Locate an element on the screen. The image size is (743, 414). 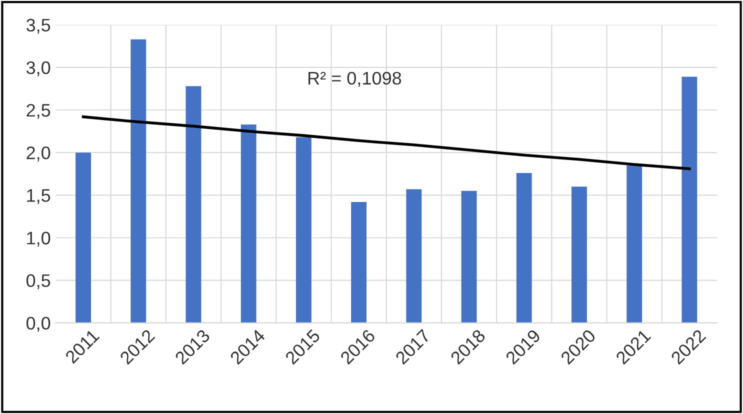
y-tick-label: 2,0 is located at coordinates (38, 154).